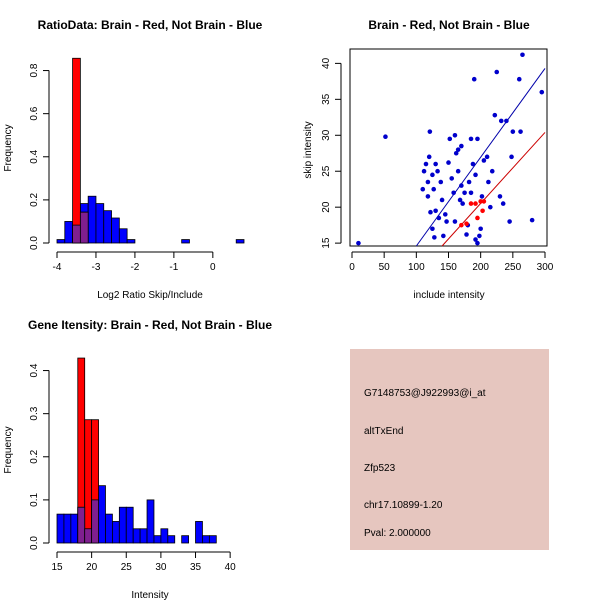 The image size is (600, 600). Describe the element at coordinates (448, 267) in the screenshot. I see `scatter-x-tick-label: 150` at that location.